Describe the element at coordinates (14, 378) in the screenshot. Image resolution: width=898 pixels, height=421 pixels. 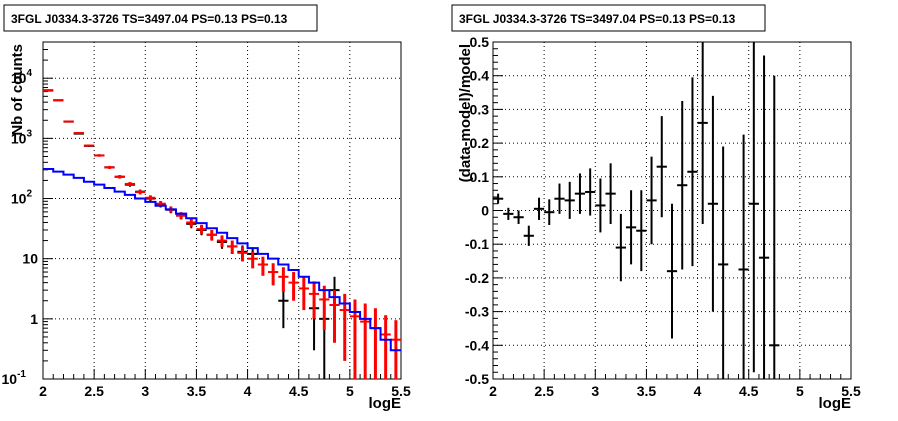
I see `y-tick-label: 10⁻¹` at that location.